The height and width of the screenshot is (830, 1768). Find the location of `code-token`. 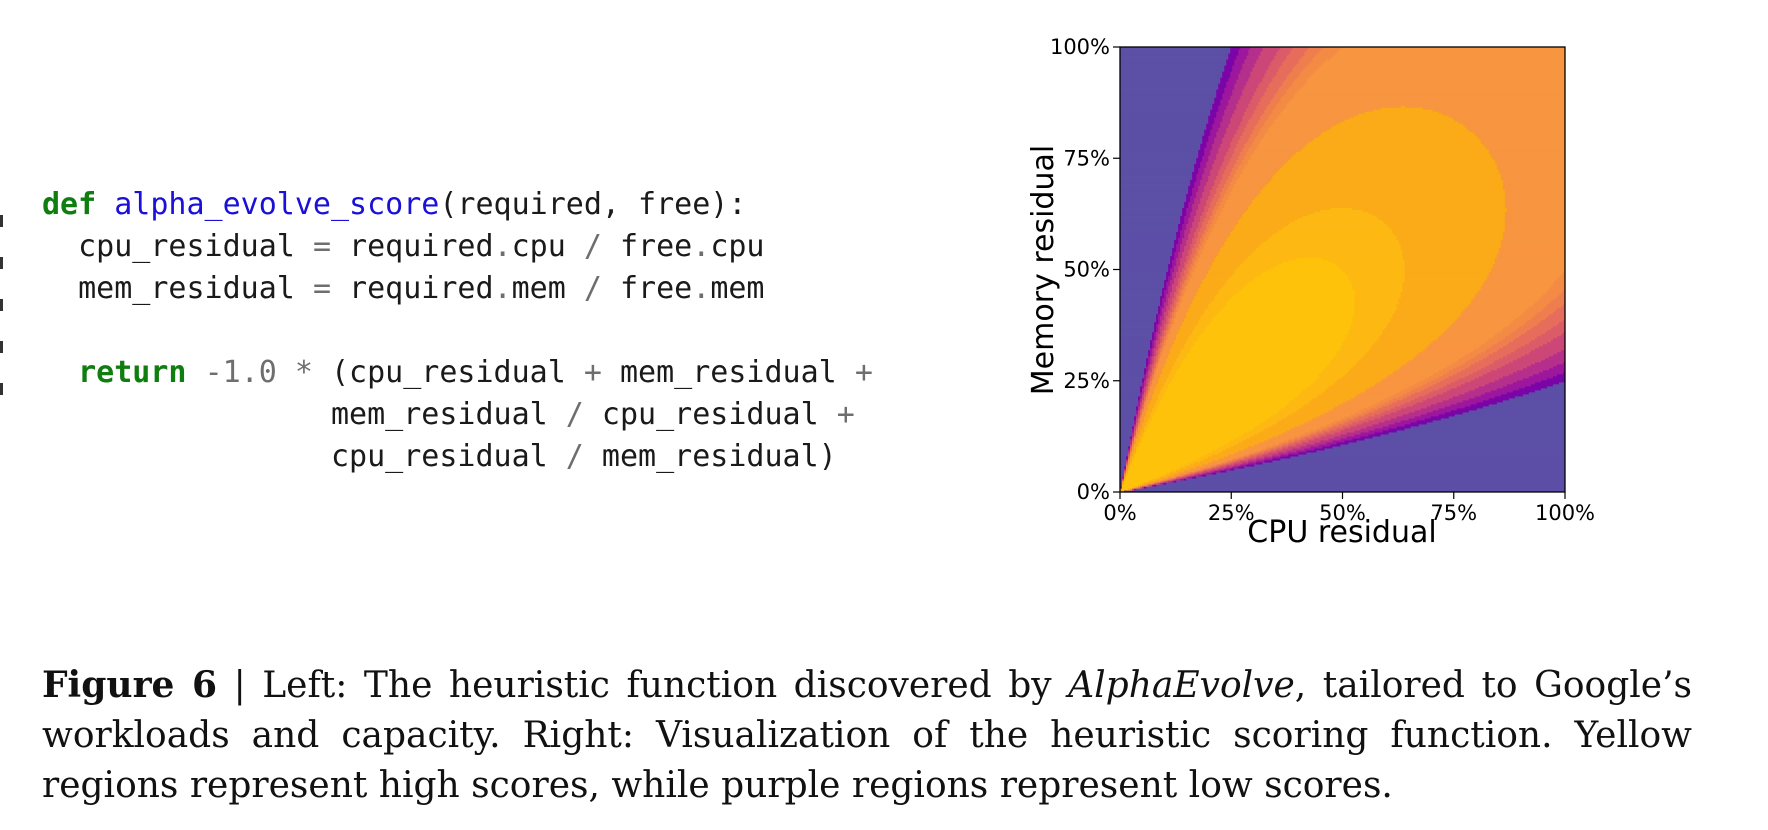

code-token is located at coordinates (286, 372).